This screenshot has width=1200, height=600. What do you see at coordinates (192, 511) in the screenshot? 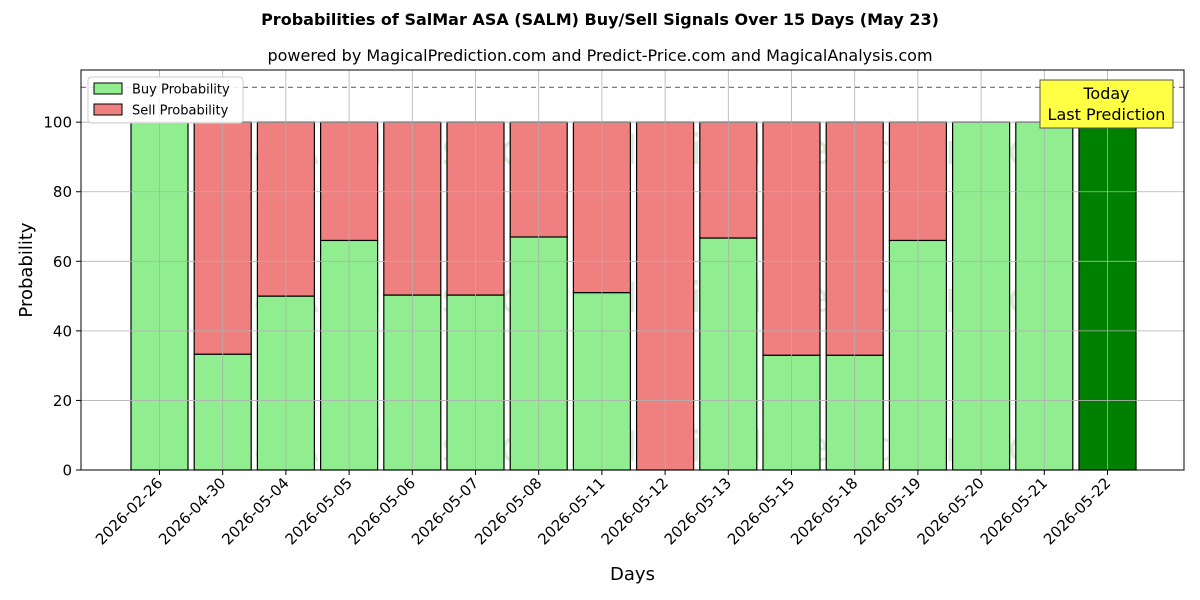
I see `x-tick-label: 2026-04-30` at bounding box center [192, 511].